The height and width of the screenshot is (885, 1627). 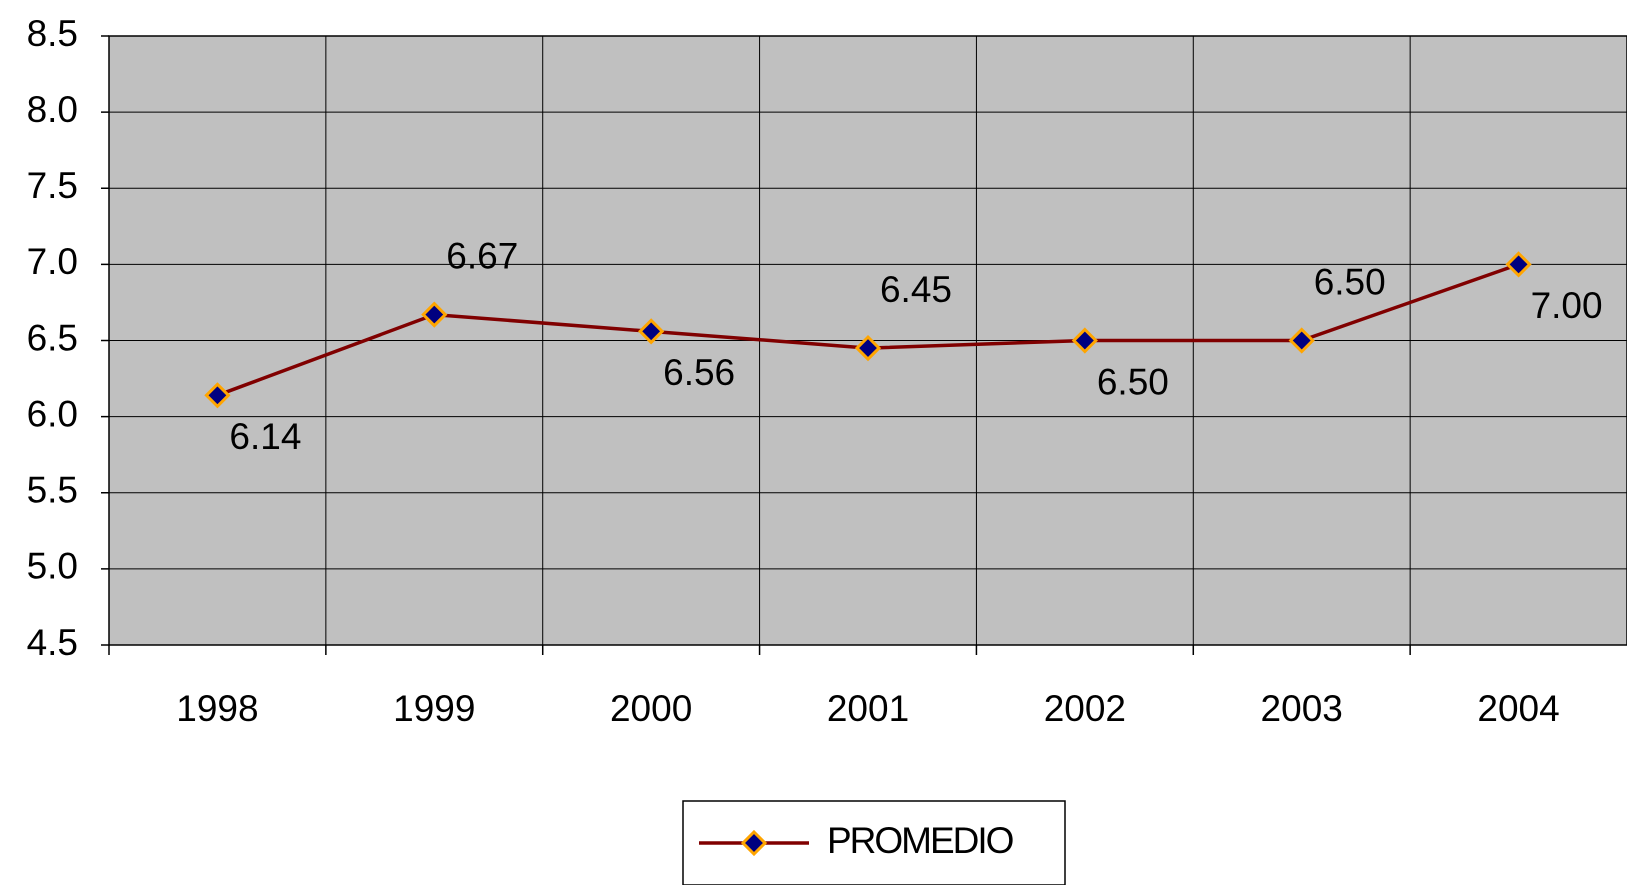 I want to click on data-label: 6.45, so click(x=916, y=289).